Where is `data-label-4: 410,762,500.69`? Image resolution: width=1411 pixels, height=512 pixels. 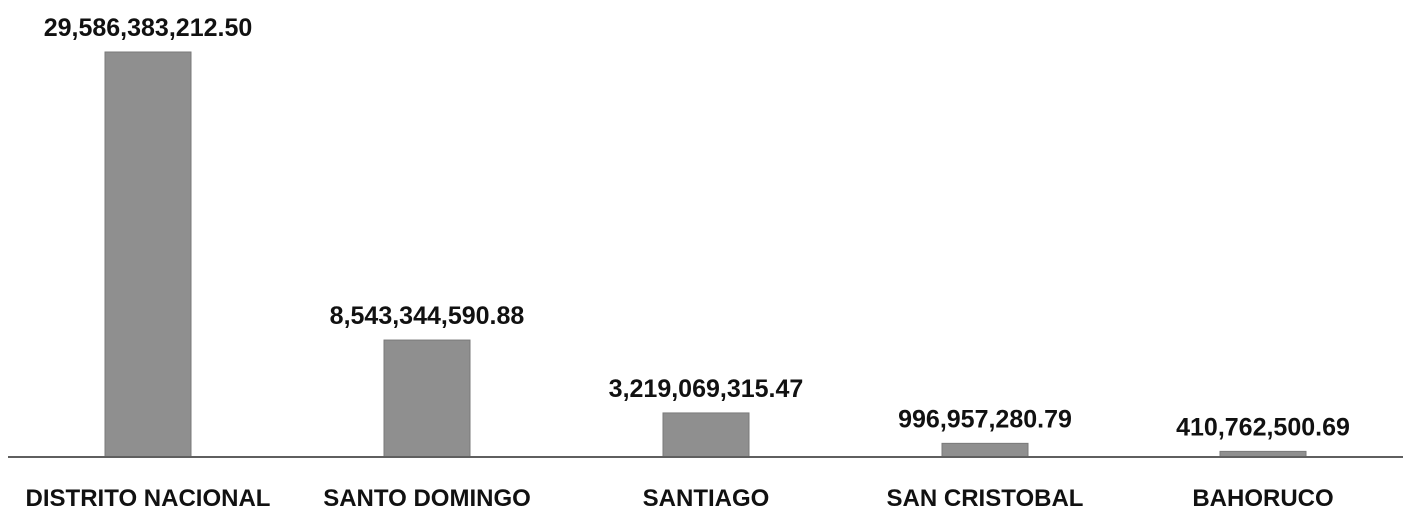
data-label-4: 410,762,500.69 is located at coordinates (1263, 427).